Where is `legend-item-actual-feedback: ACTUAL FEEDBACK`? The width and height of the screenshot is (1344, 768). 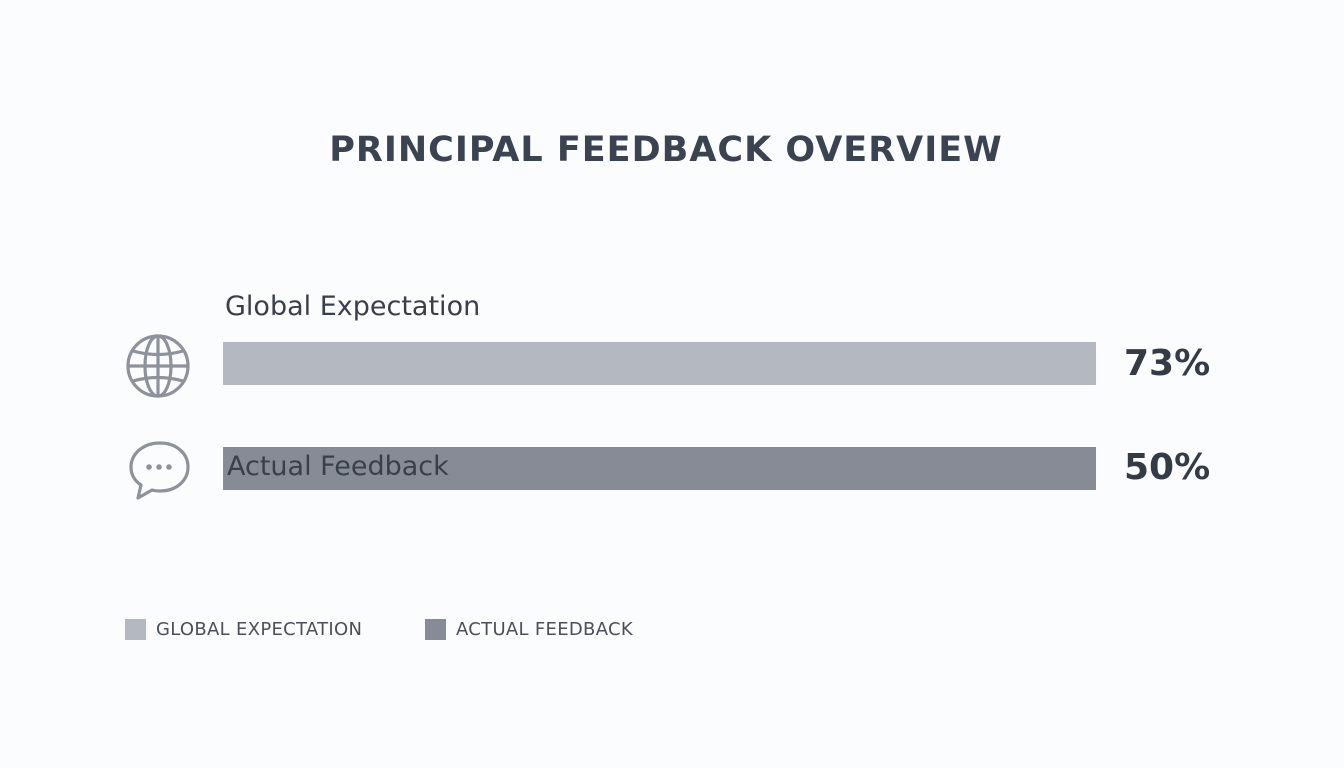 legend-item-actual-feedback: ACTUAL FEEDBACK is located at coordinates (529, 629).